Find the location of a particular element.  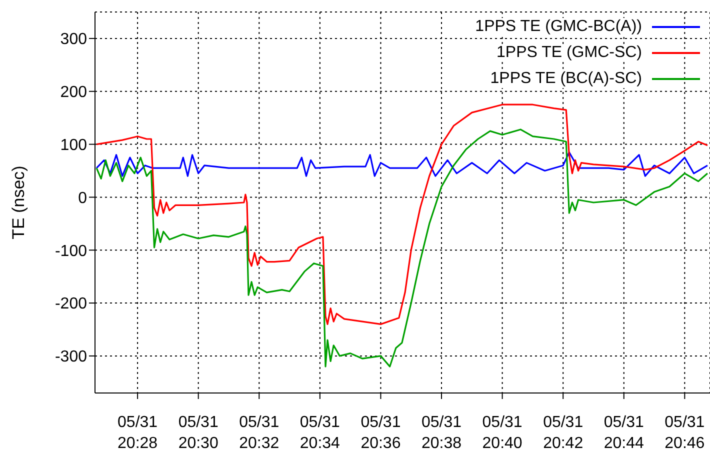

x-tick-label: 05/31 20:40 is located at coordinates (502, 433).